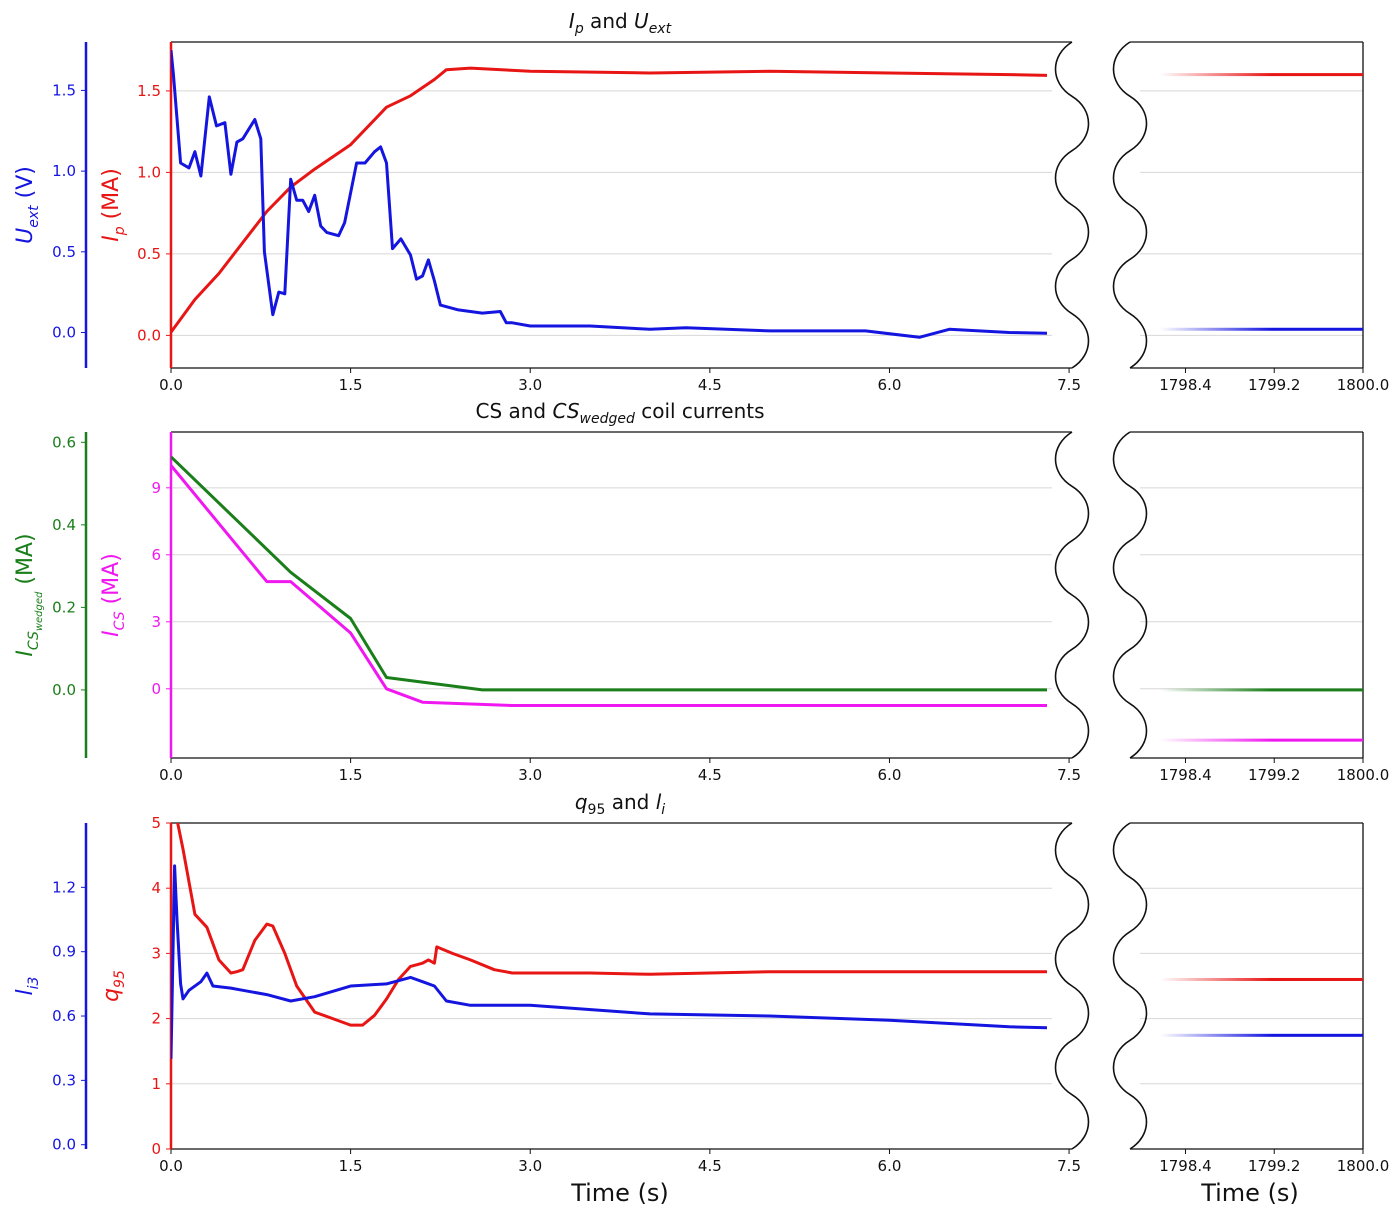 The width and height of the screenshot is (1400, 1222). I want to click on series-tail-I_CS, so click(1261, 740).